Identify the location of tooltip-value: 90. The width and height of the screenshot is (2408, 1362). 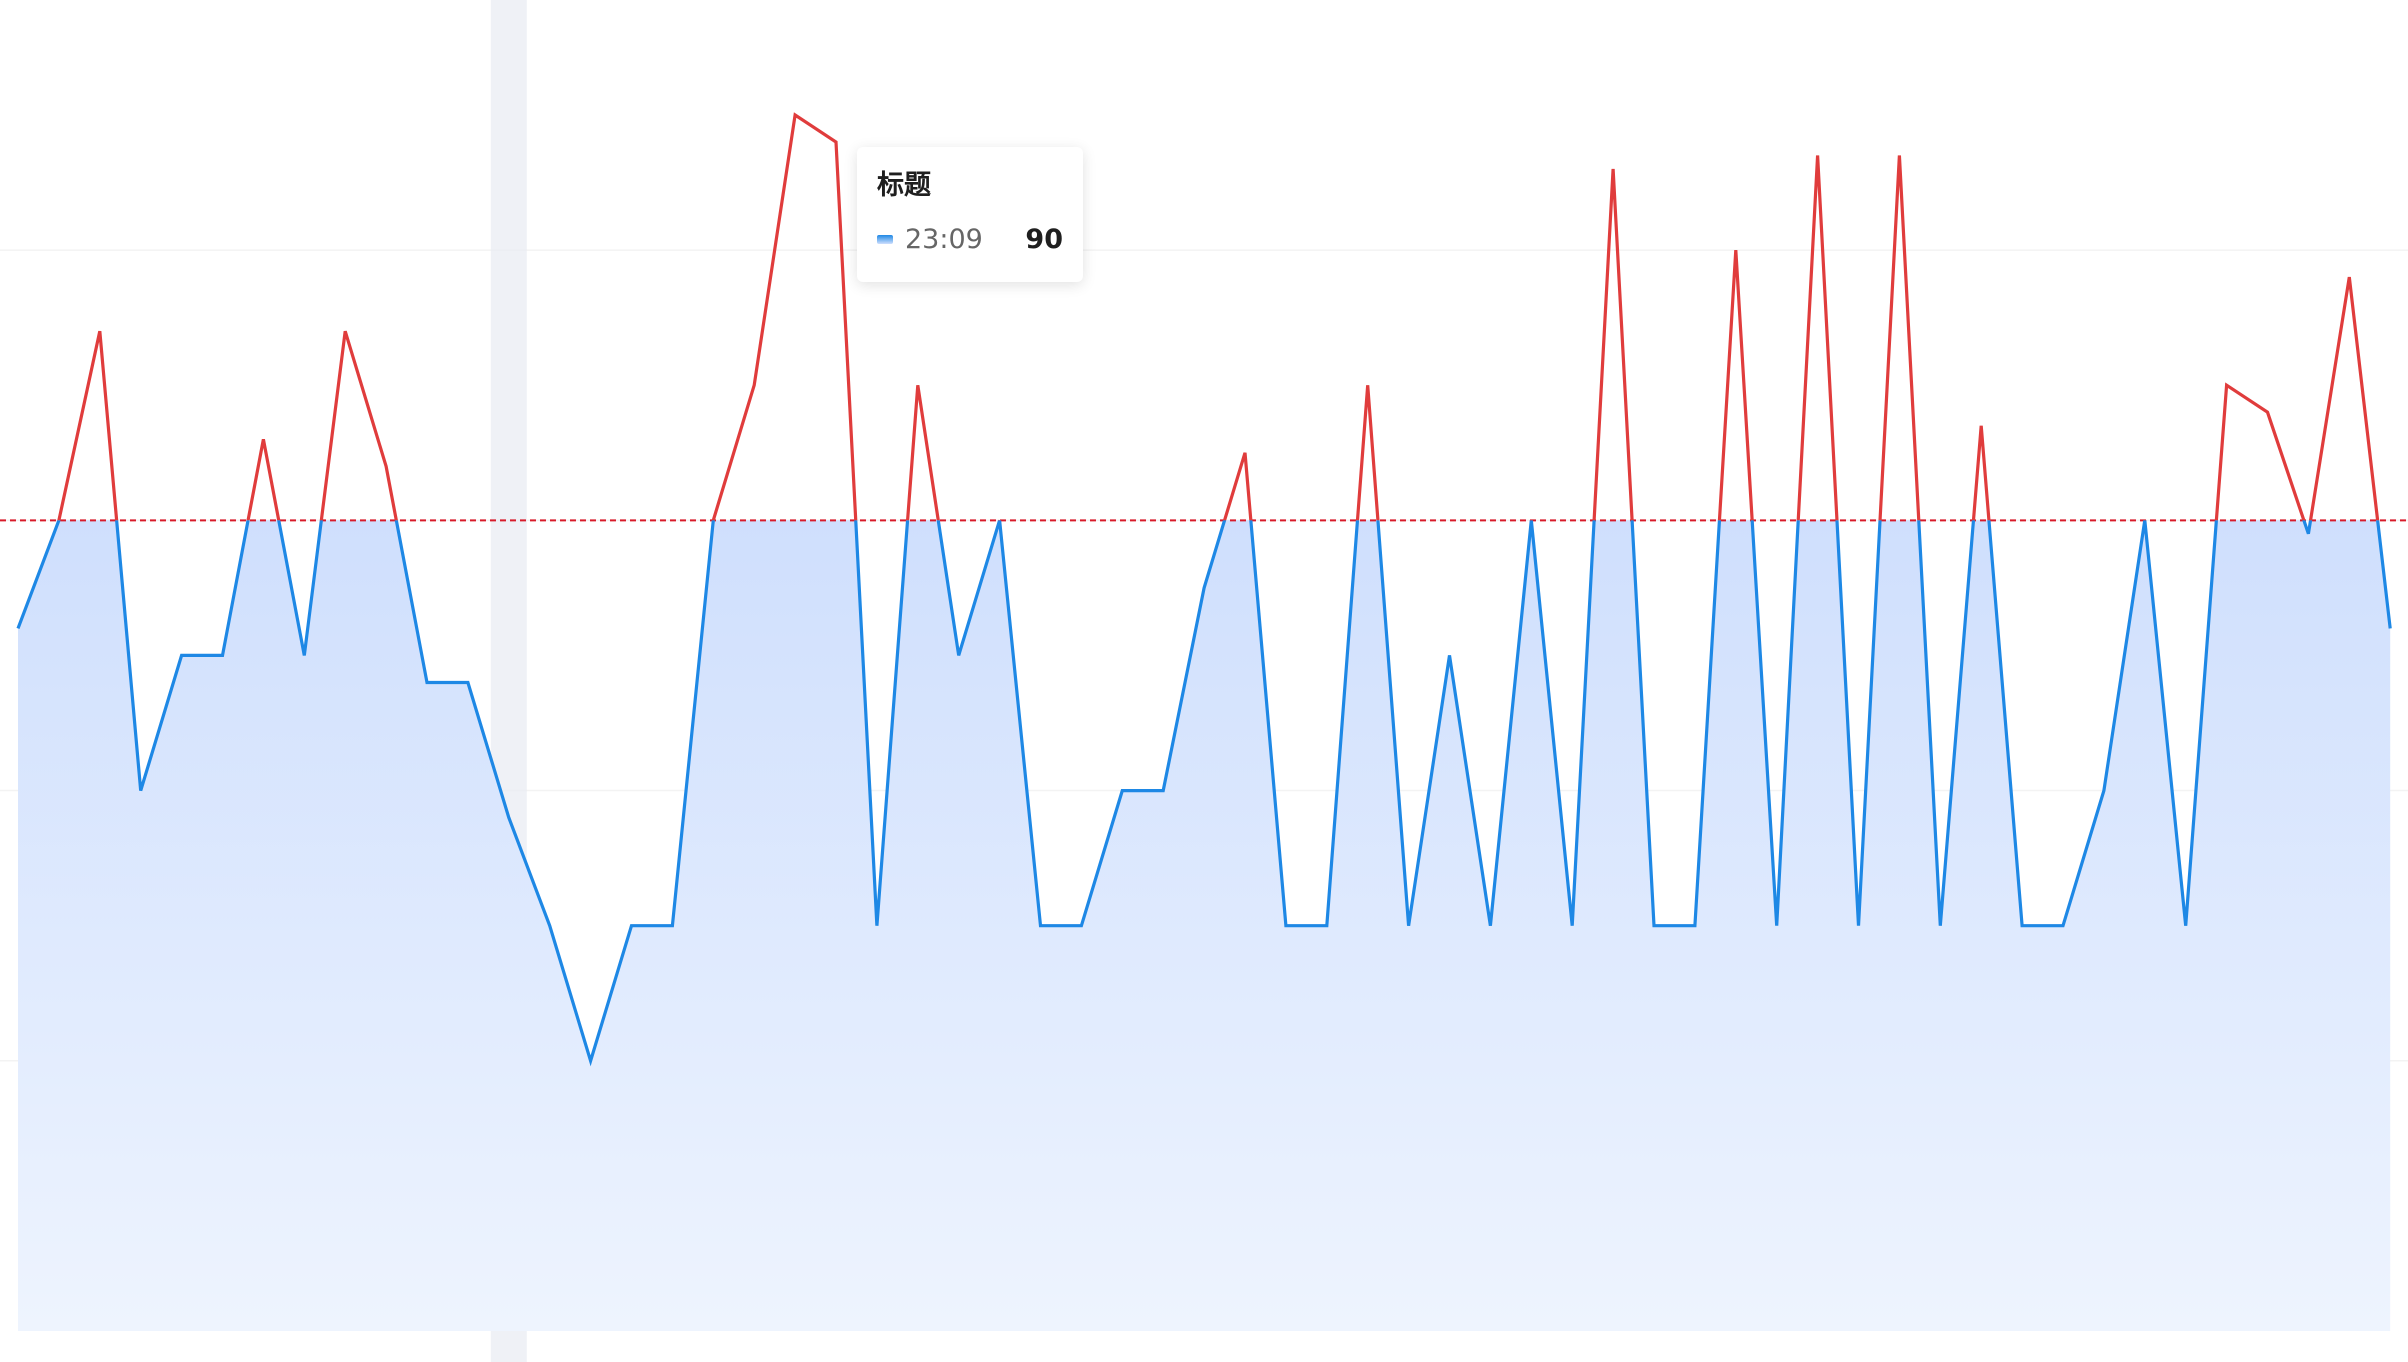
(1044, 239).